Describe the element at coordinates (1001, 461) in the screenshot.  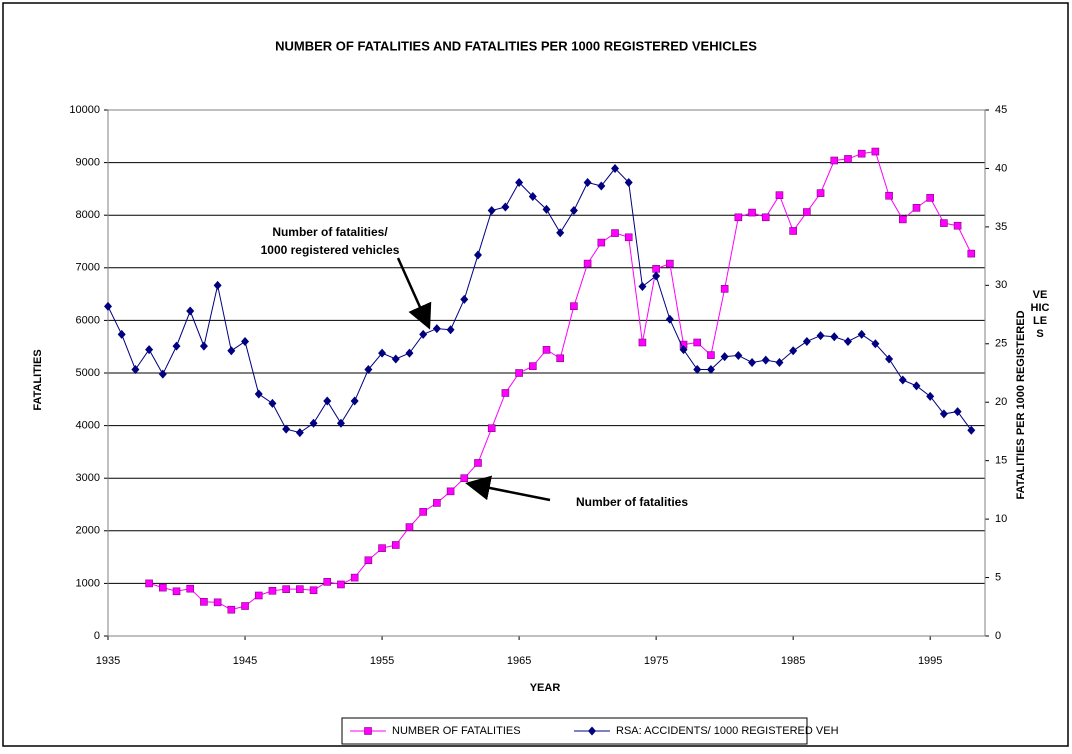
I see `y2-tick-label: 15` at that location.